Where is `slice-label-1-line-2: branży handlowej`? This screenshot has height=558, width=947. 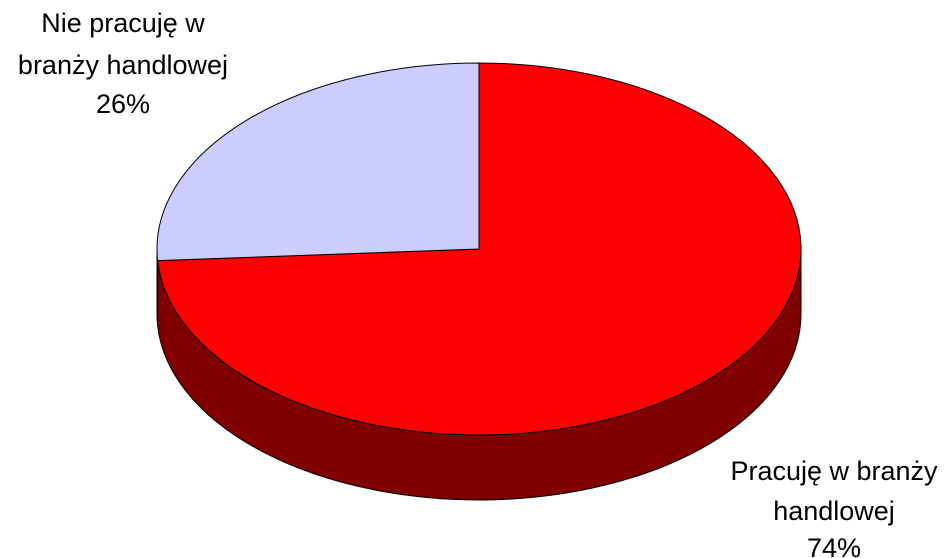
slice-label-1-line-2: branży handlowej is located at coordinates (123, 65).